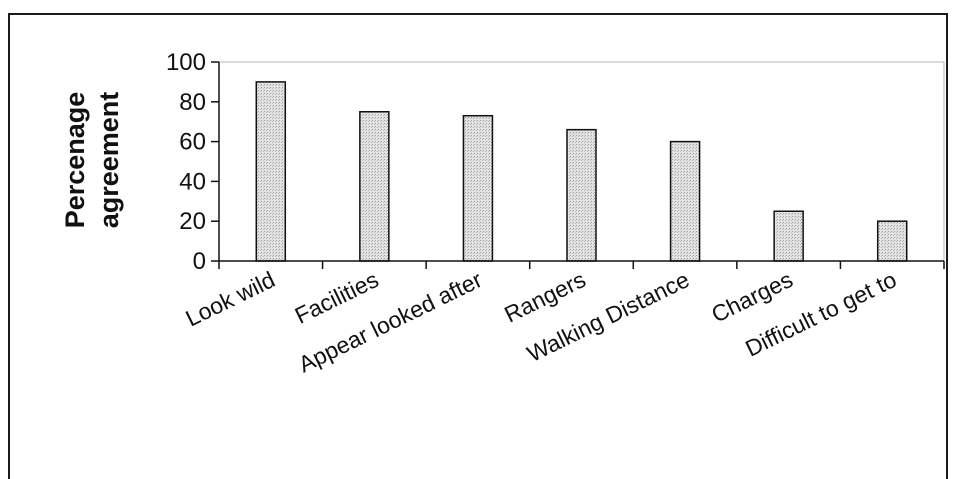  Describe the element at coordinates (192, 142) in the screenshot. I see `y-tick-label: 60` at that location.